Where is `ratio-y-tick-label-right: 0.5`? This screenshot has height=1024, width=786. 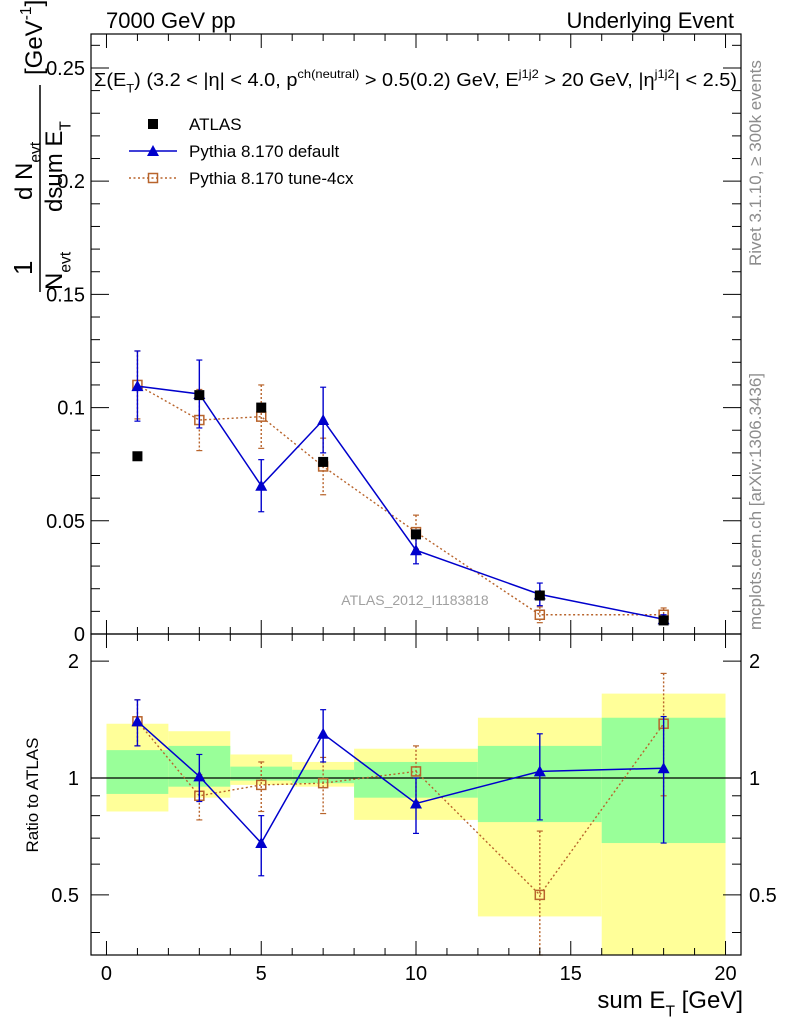
ratio-y-tick-label-right: 0.5 is located at coordinates (763, 896).